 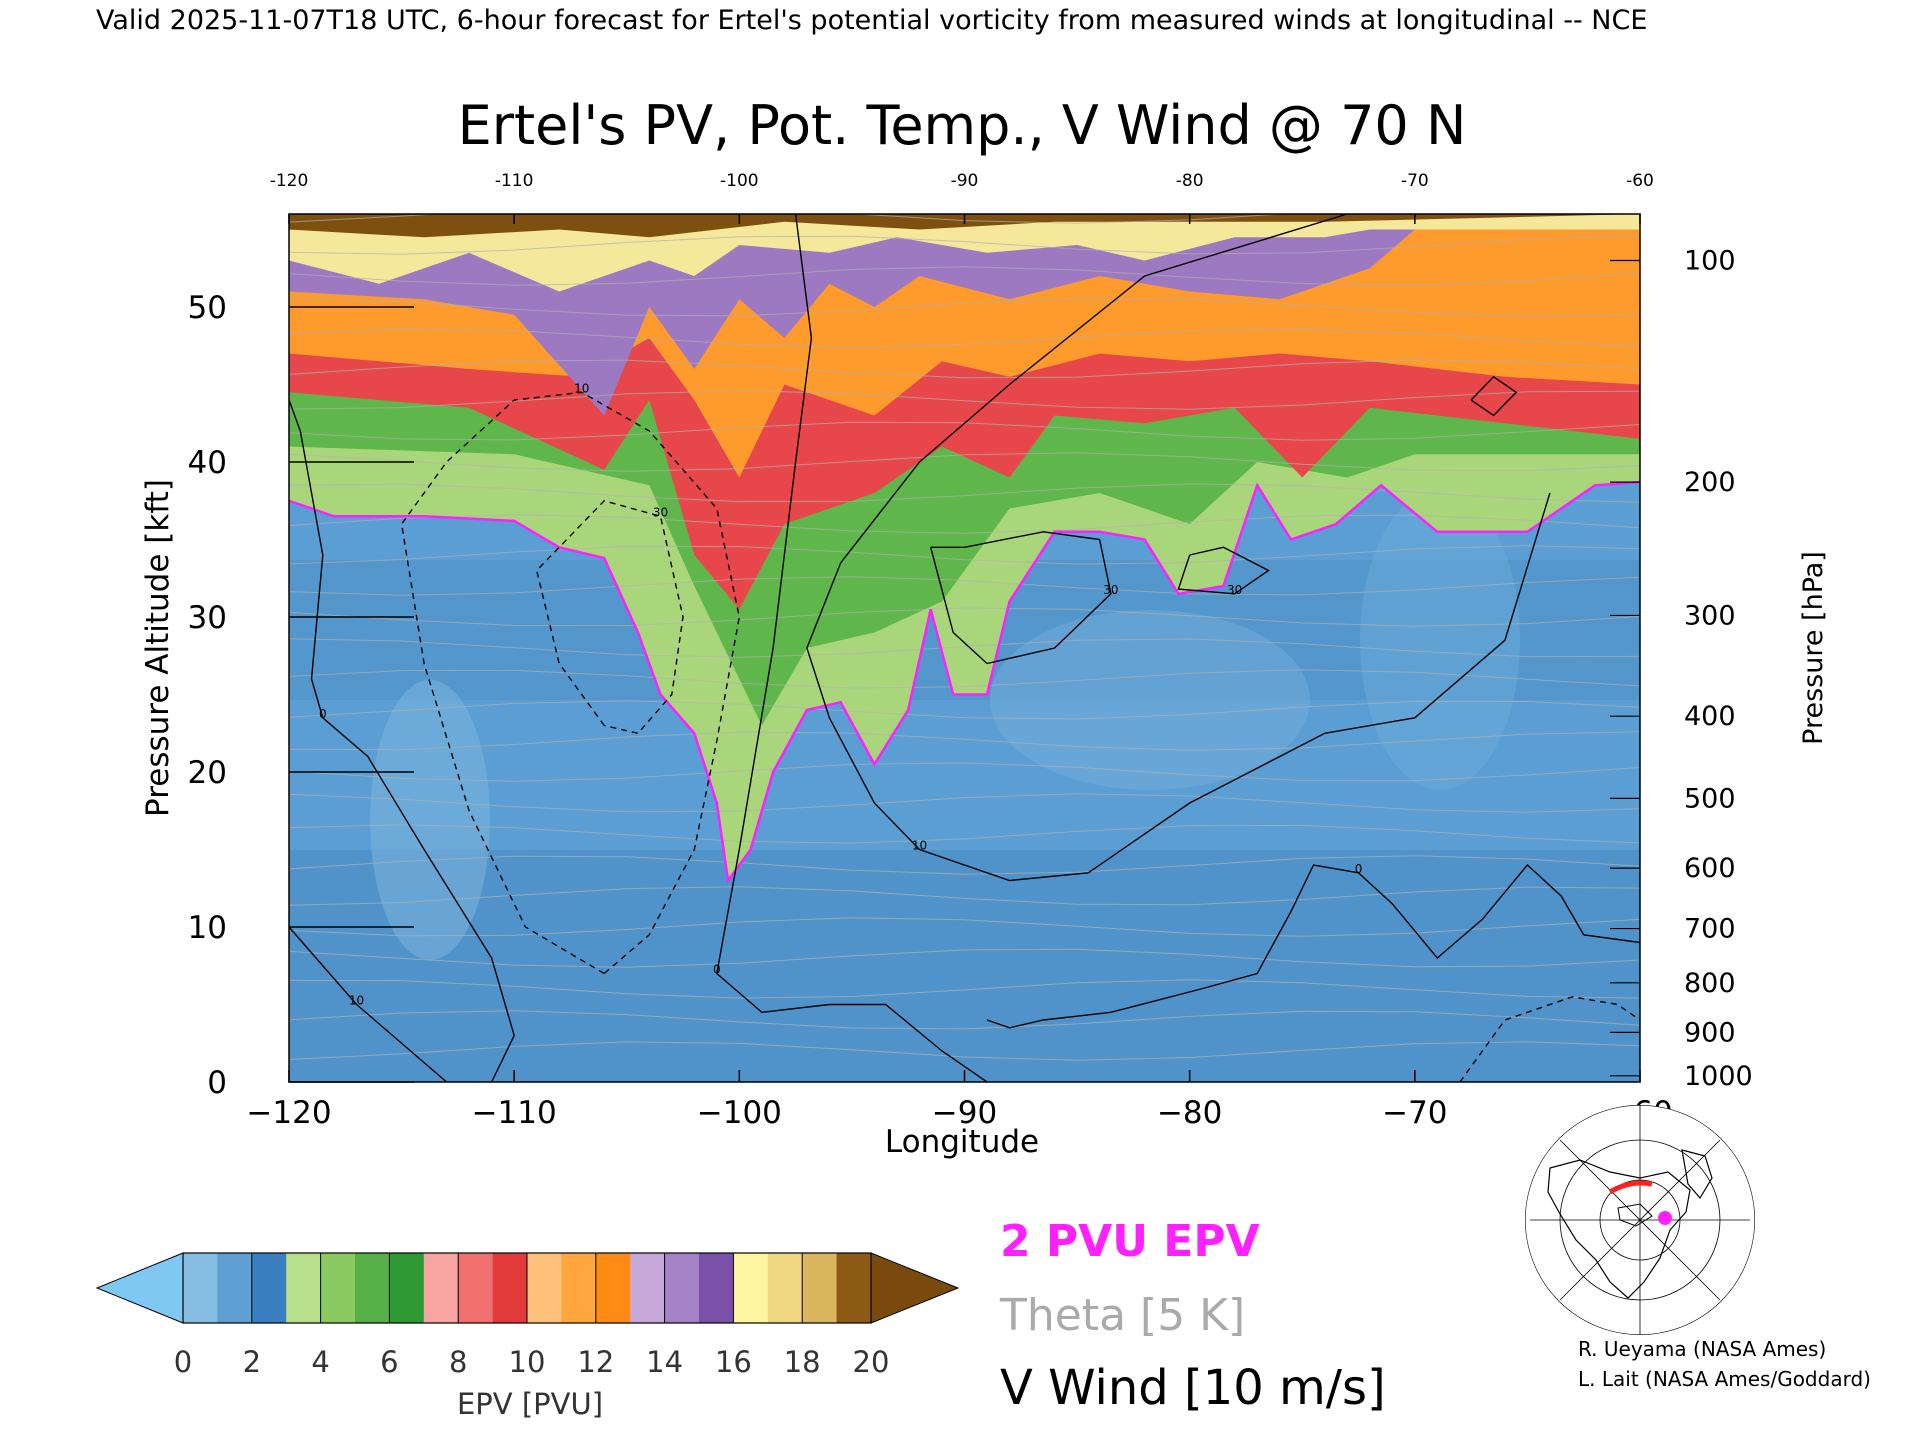 I want to click on overlay-legend-entry: Theta [5 K], so click(x=1122, y=1315).